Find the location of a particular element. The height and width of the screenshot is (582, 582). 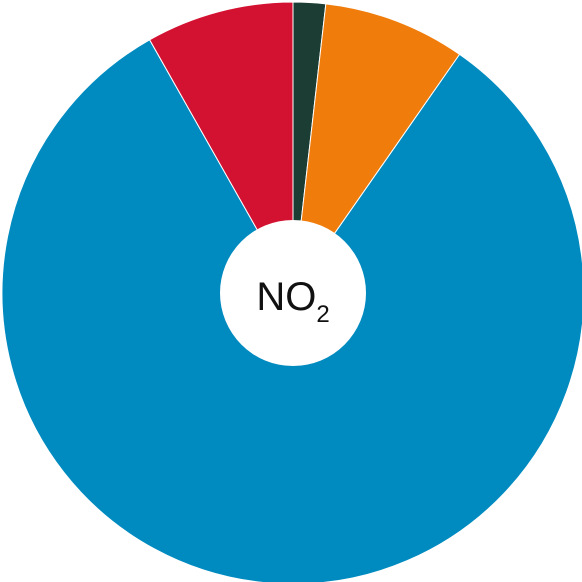

donut-hole is located at coordinates (293, 293).